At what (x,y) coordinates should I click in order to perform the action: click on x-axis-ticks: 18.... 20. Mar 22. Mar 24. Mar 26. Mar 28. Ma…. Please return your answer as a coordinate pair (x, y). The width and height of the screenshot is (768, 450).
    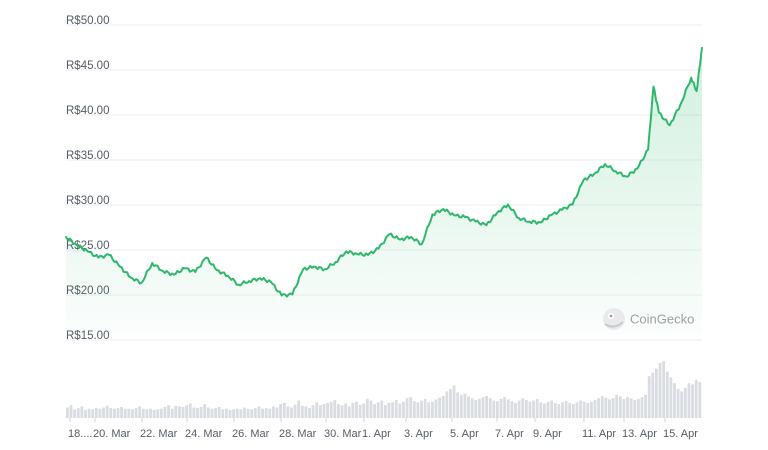
    Looking at the image, I should click on (383, 429).